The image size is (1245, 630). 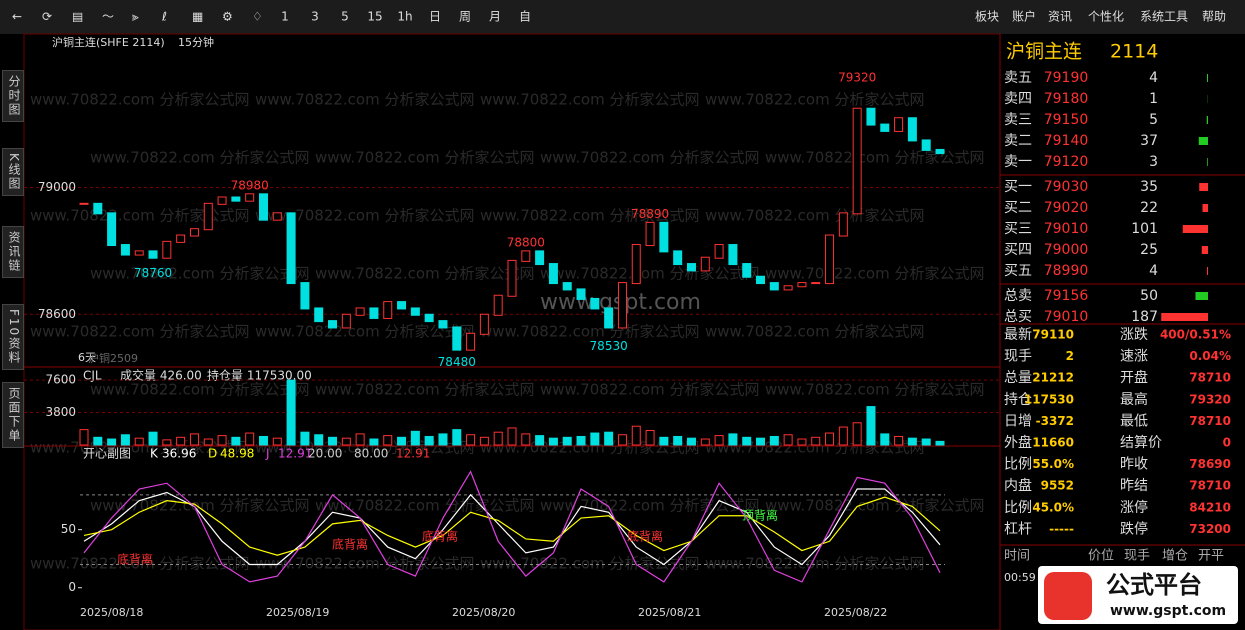 I want to click on toolbar-icon: ▤, so click(x=77, y=17).